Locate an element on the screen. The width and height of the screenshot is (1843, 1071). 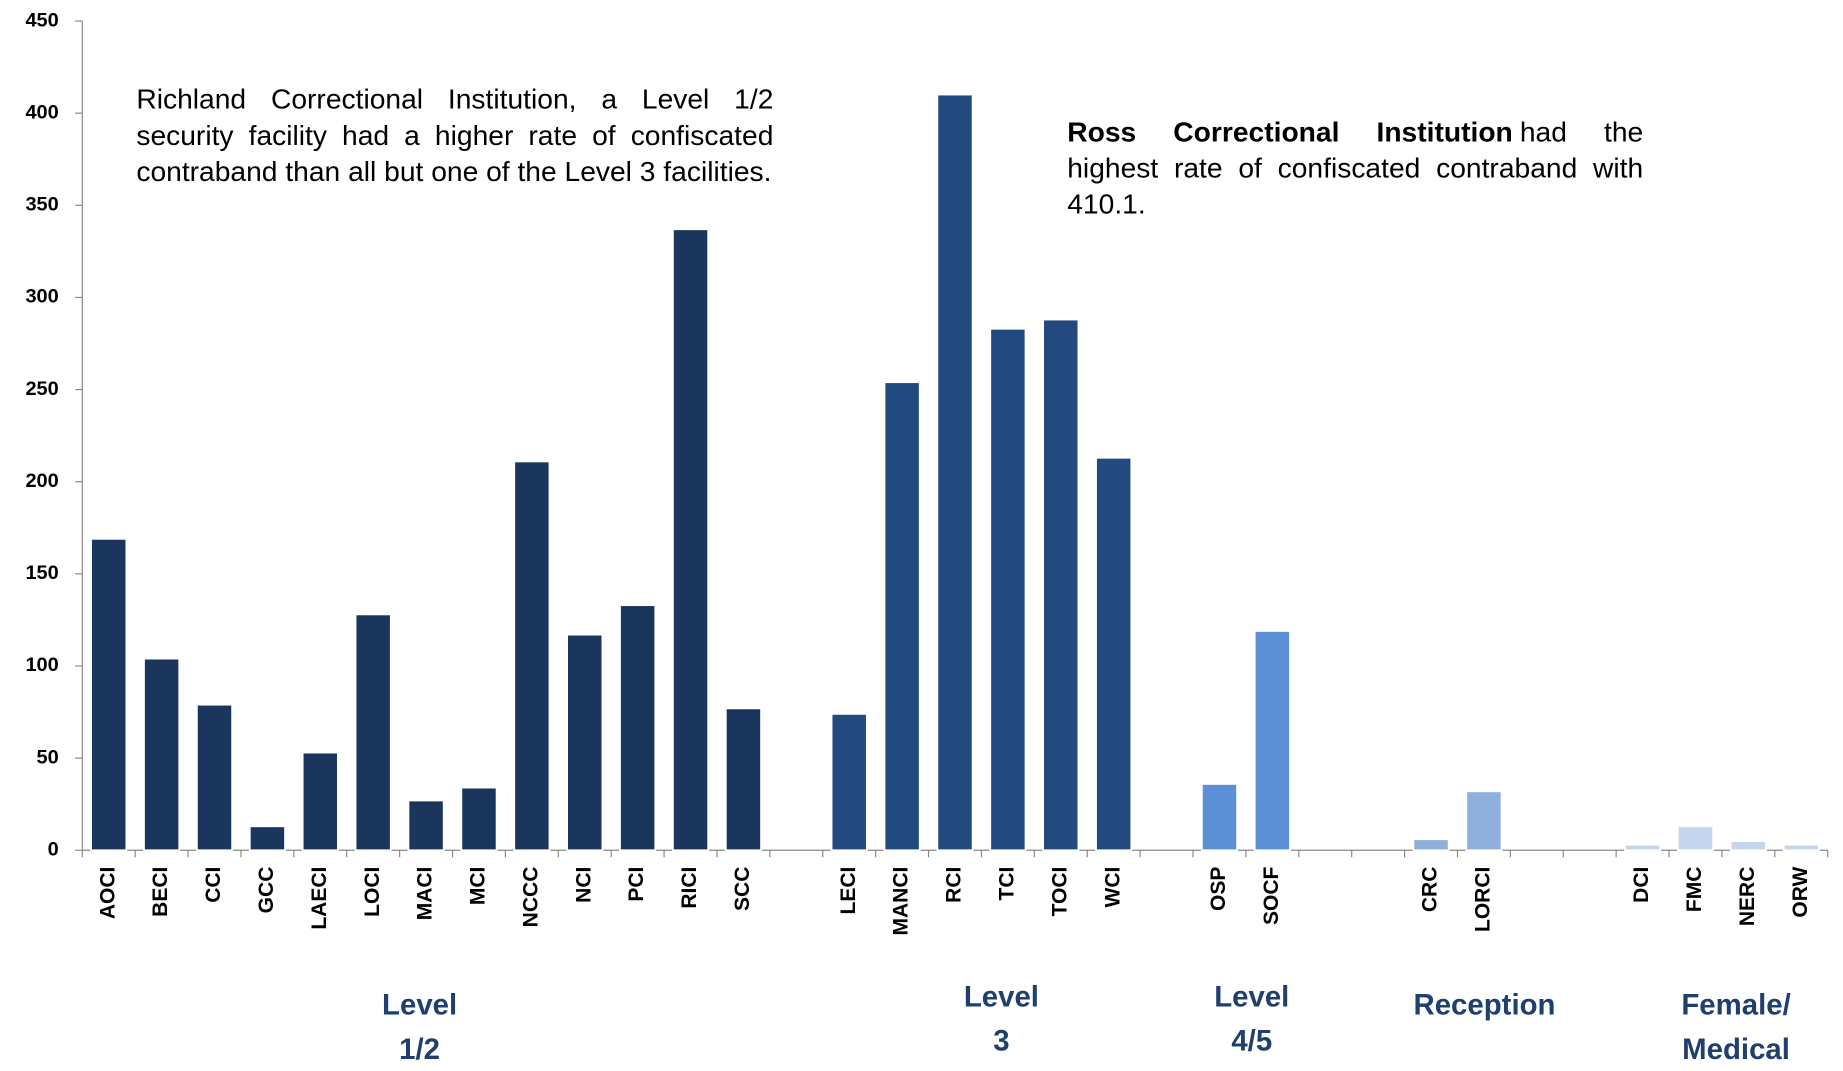
group-label: 3 is located at coordinates (1001, 1041).